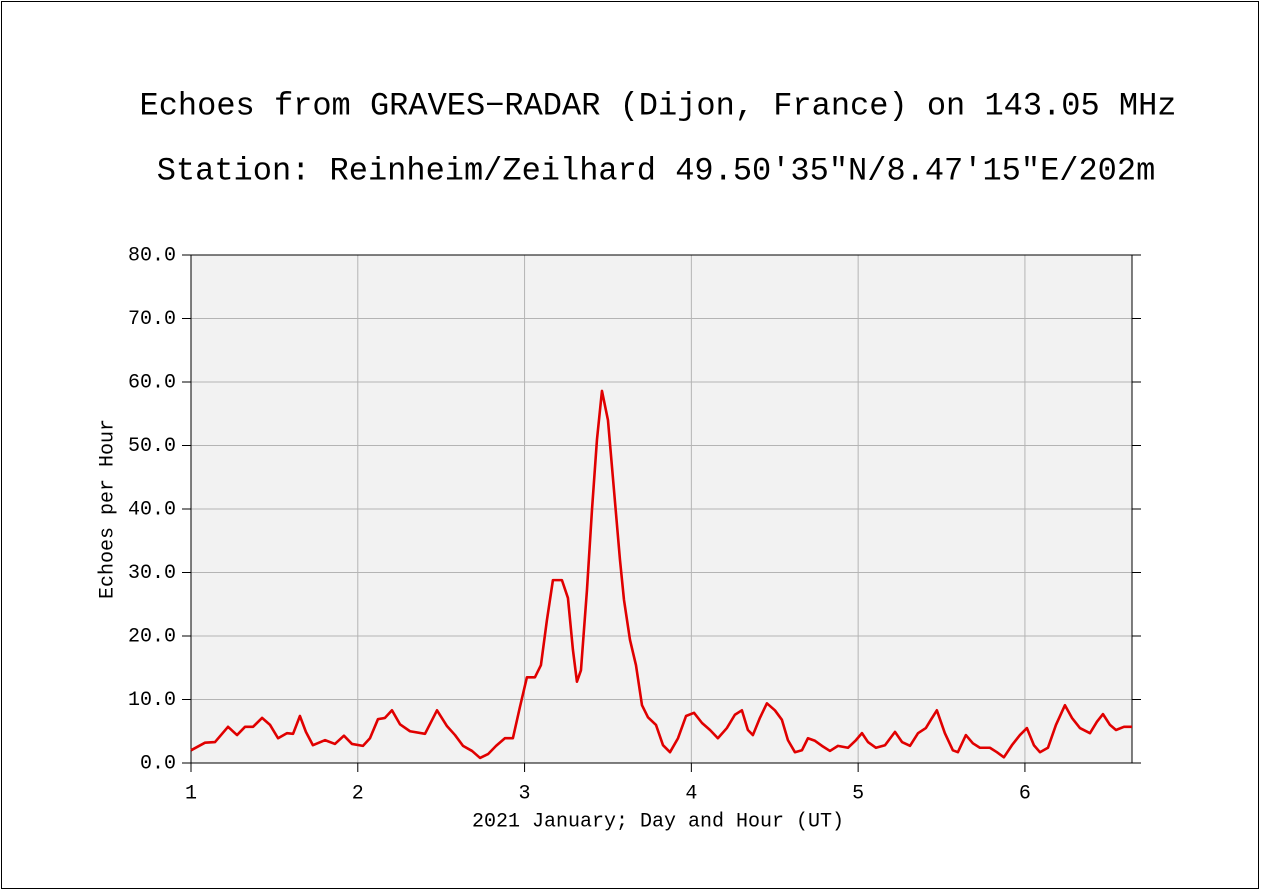 The width and height of the screenshot is (1264, 891). Describe the element at coordinates (1025, 793) in the screenshot. I see `x-tick-label: 6` at that location.